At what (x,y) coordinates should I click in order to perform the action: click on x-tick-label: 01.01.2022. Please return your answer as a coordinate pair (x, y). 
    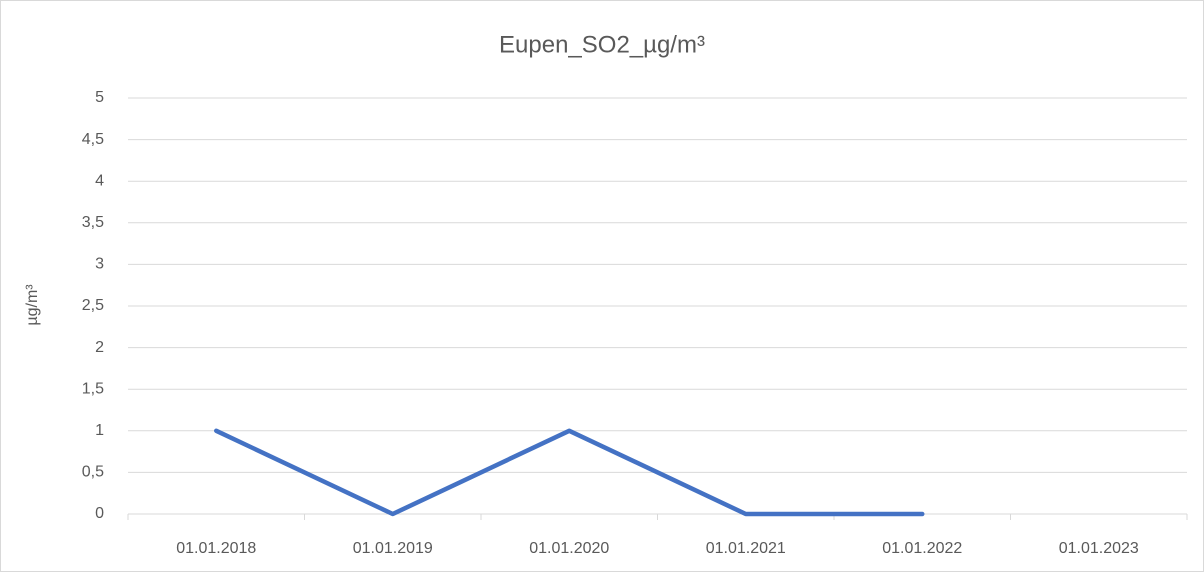
    Looking at the image, I should click on (922, 548).